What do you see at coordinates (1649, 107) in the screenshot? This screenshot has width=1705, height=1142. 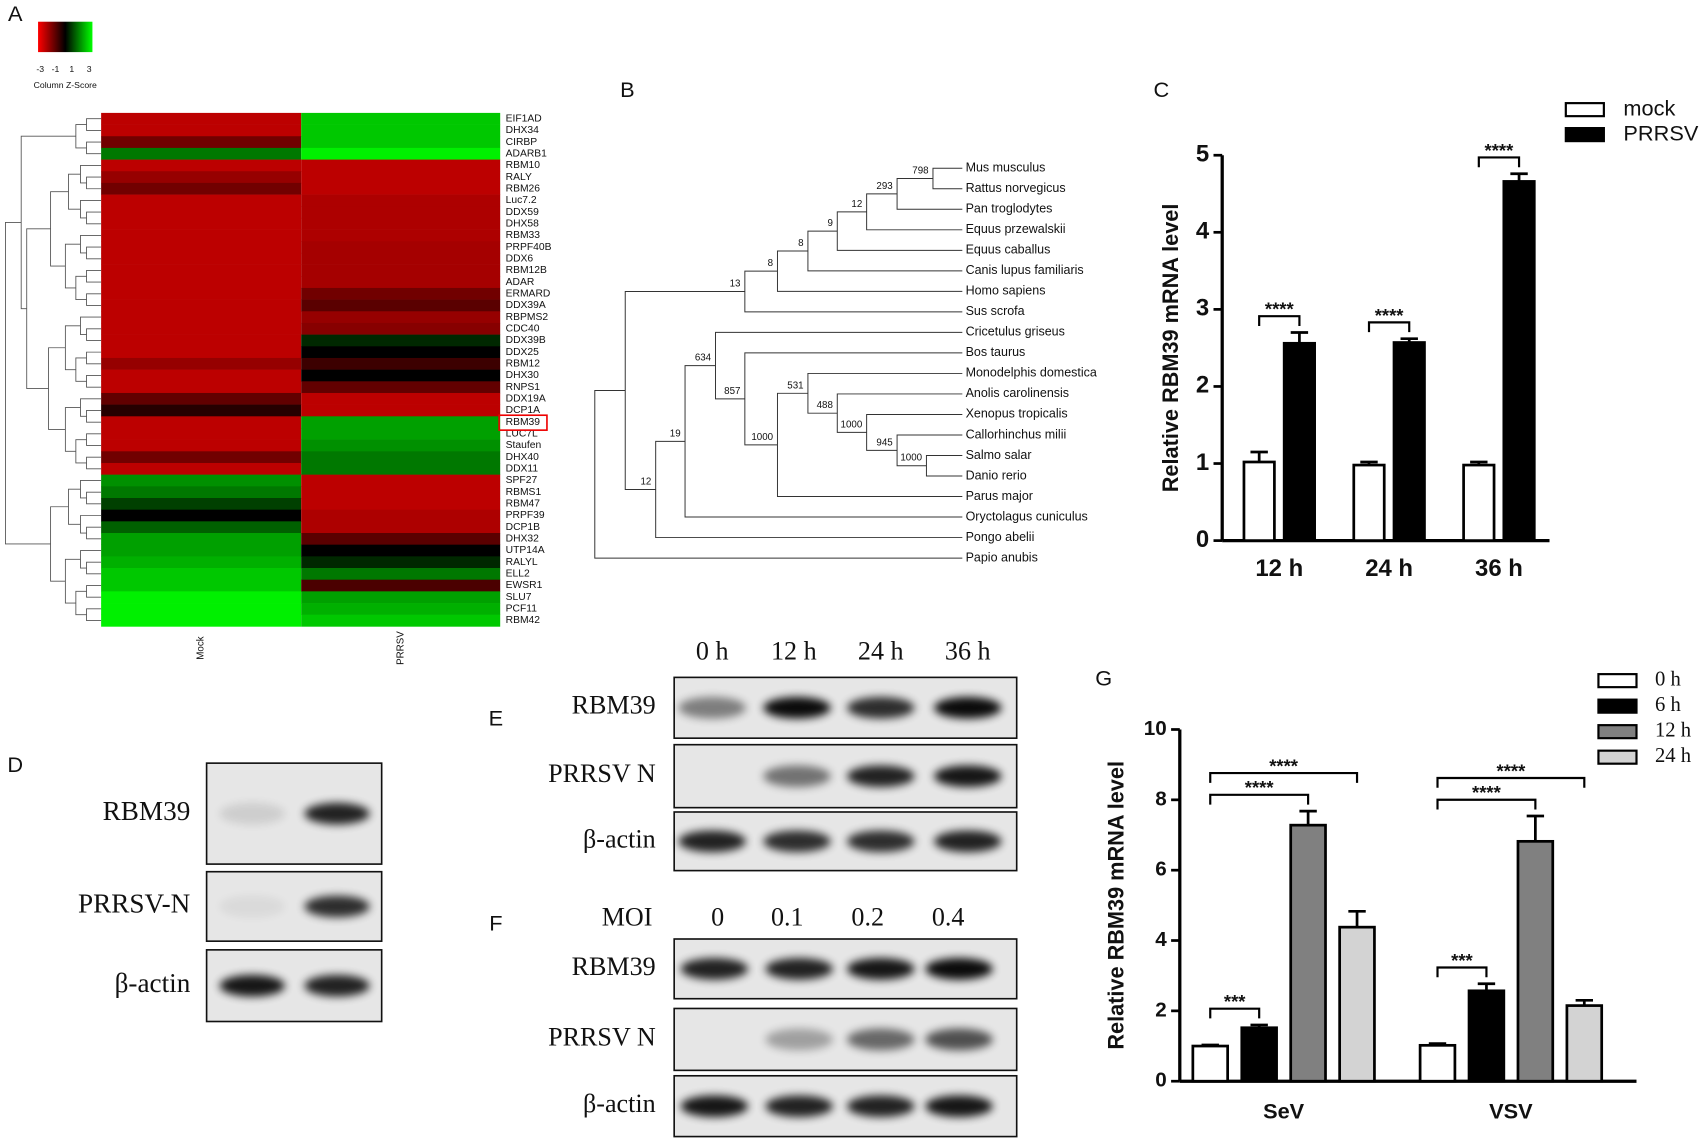 I see `legend-label: mock` at bounding box center [1649, 107].